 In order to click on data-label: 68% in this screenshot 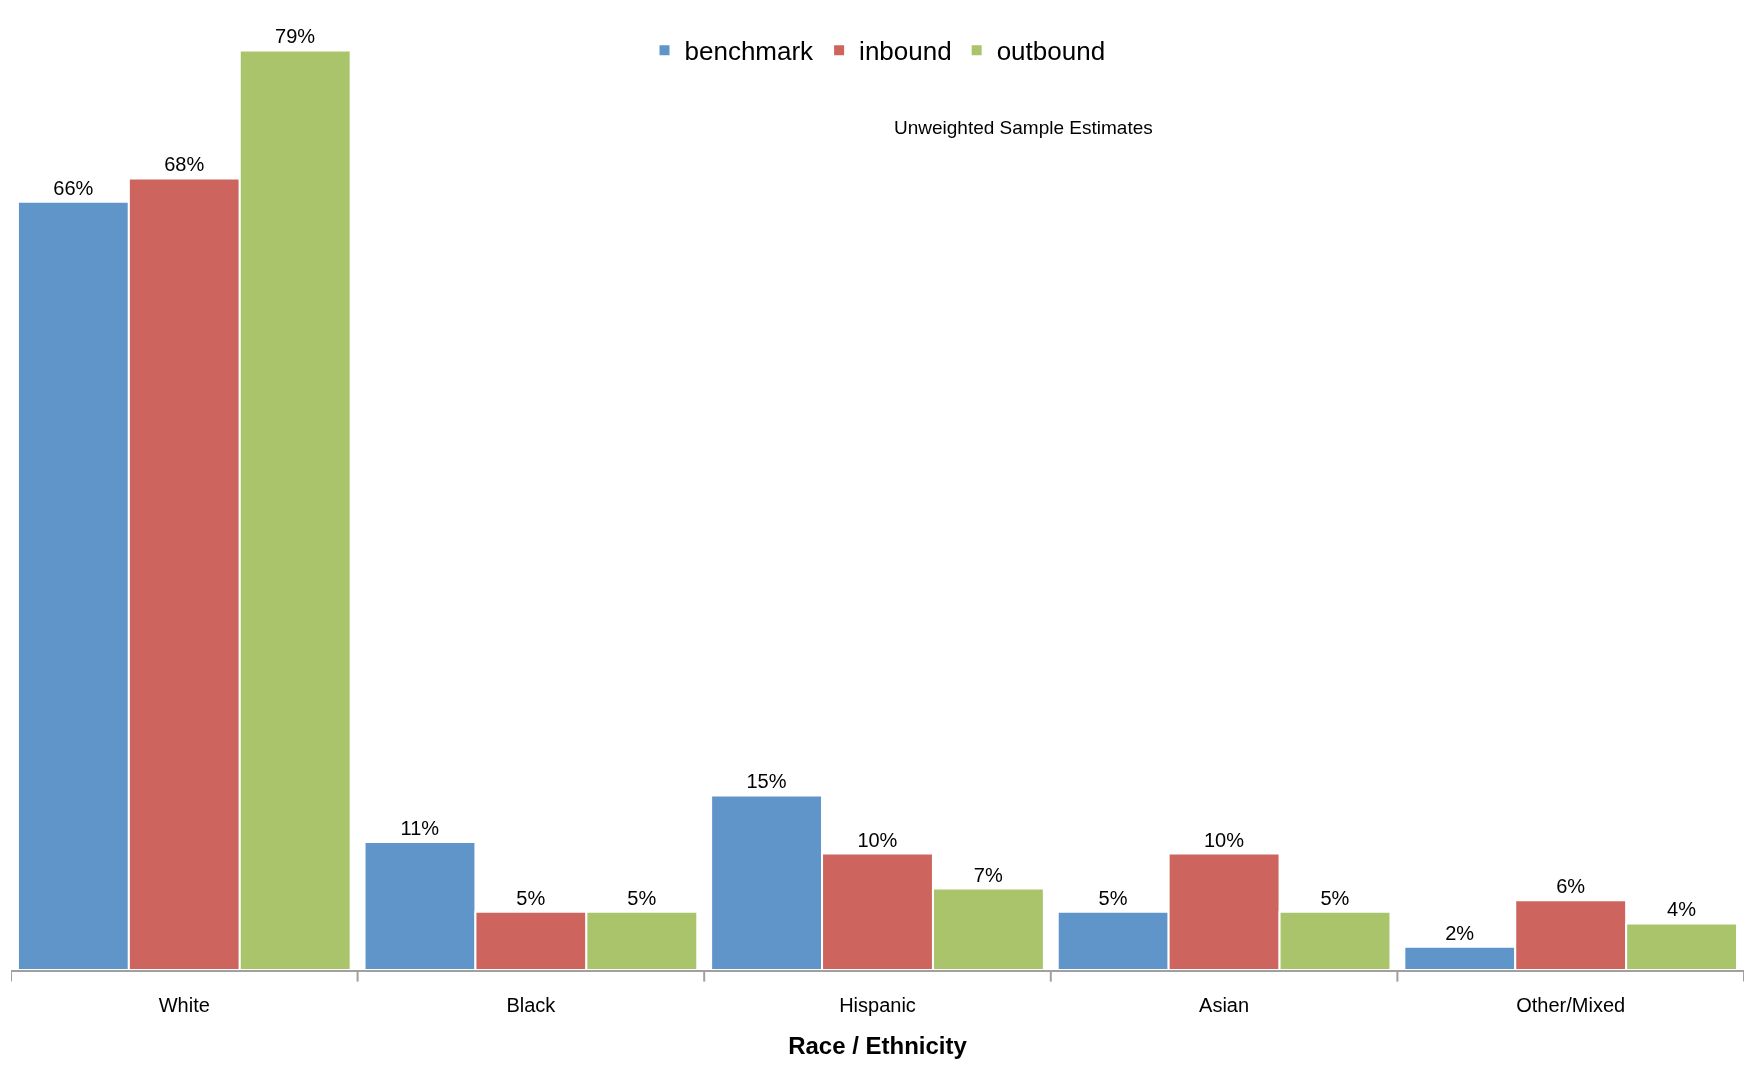, I will do `click(184, 164)`.